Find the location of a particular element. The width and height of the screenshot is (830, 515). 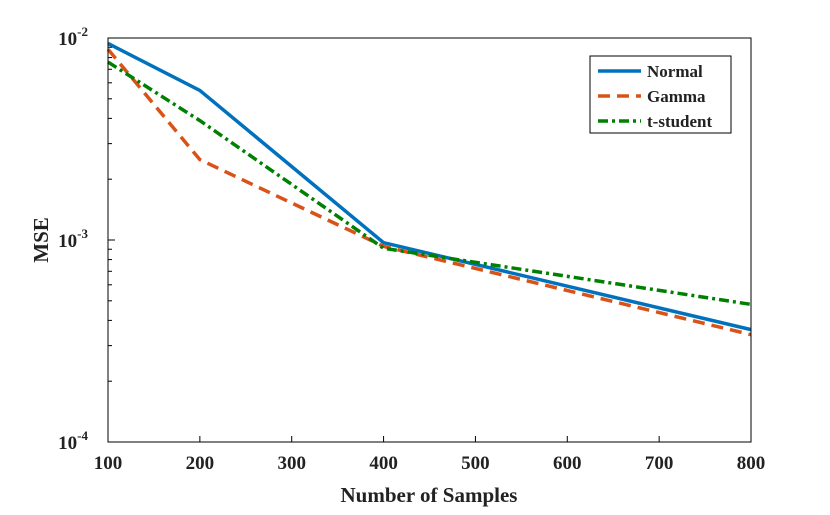

x-tick-label: 200 is located at coordinates (200, 463).